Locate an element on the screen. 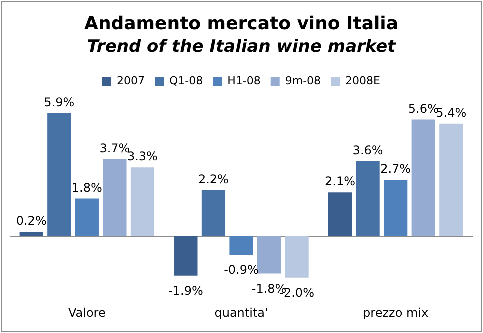  data-label: 2.2% is located at coordinates (213, 179).